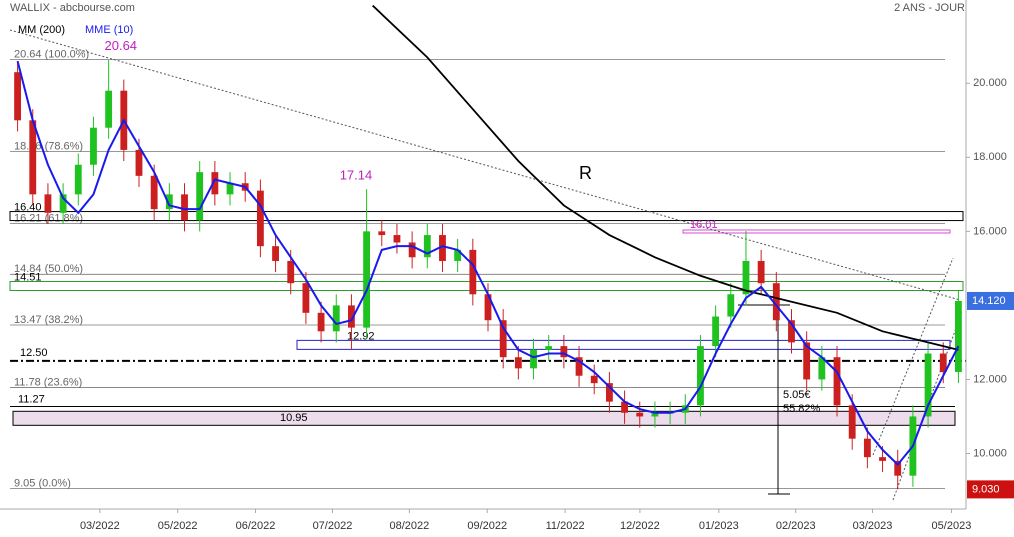 This screenshot has height=537, width=1014. Describe the element at coordinates (48, 146) in the screenshot. I see `fib-label: 18.16 (78.6%)` at that location.